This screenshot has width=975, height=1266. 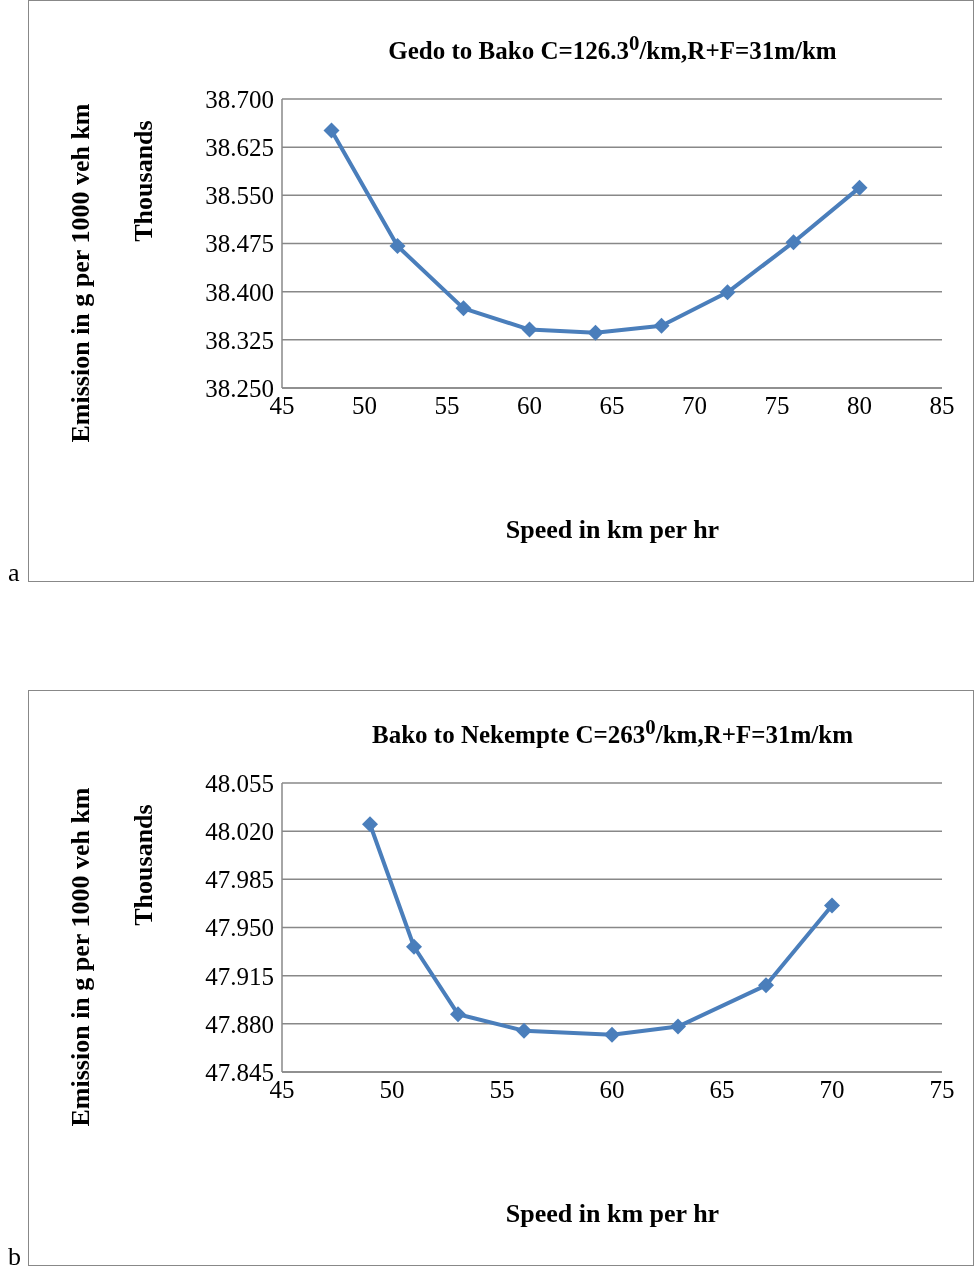 What do you see at coordinates (239, 196) in the screenshot?
I see `y-tick-label: 38.550` at bounding box center [239, 196].